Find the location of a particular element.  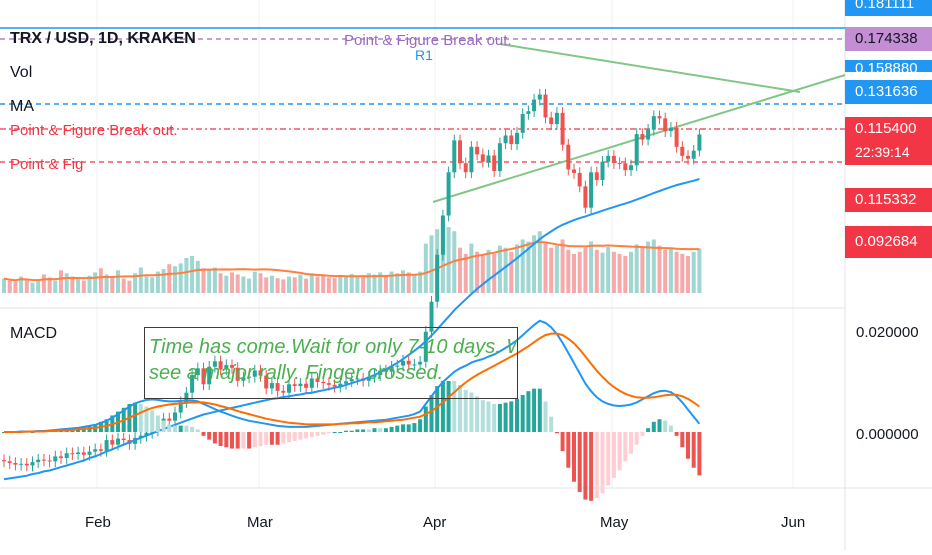

x-tick-label: Apr is located at coordinates (434, 522).